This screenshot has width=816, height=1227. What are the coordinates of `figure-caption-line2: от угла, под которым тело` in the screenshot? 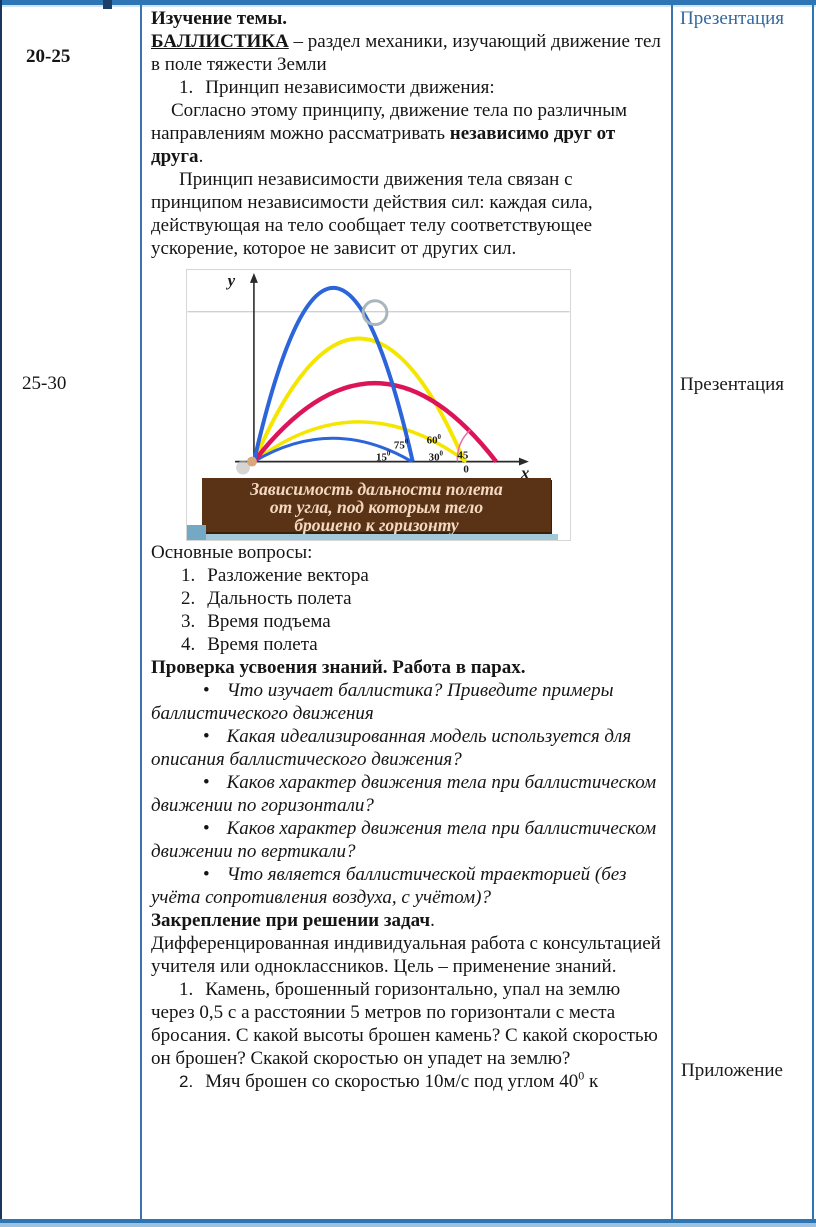 It's located at (376, 507).